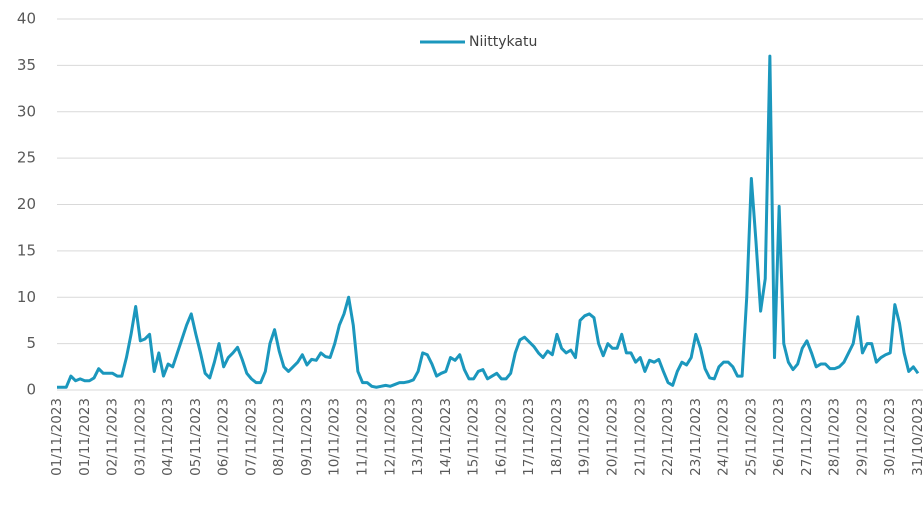 The height and width of the screenshot is (515, 923). Describe the element at coordinates (640, 437) in the screenshot. I see `x-tick-label: 21/11/2023` at that location.